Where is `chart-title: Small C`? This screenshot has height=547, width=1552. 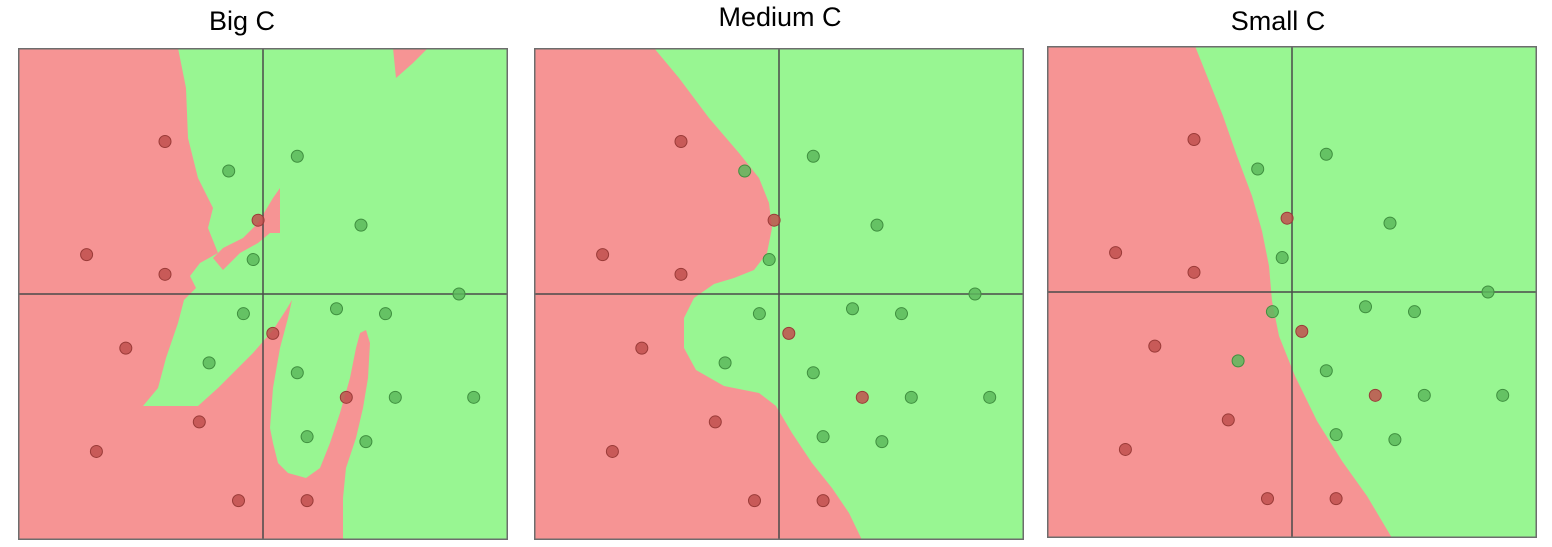
chart-title: Small C is located at coordinates (1278, 21).